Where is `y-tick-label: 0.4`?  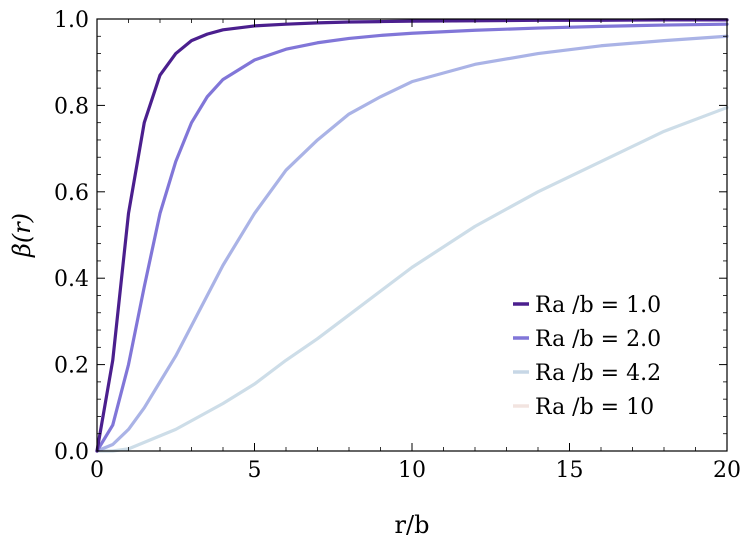
y-tick-label: 0.4 is located at coordinates (71, 279).